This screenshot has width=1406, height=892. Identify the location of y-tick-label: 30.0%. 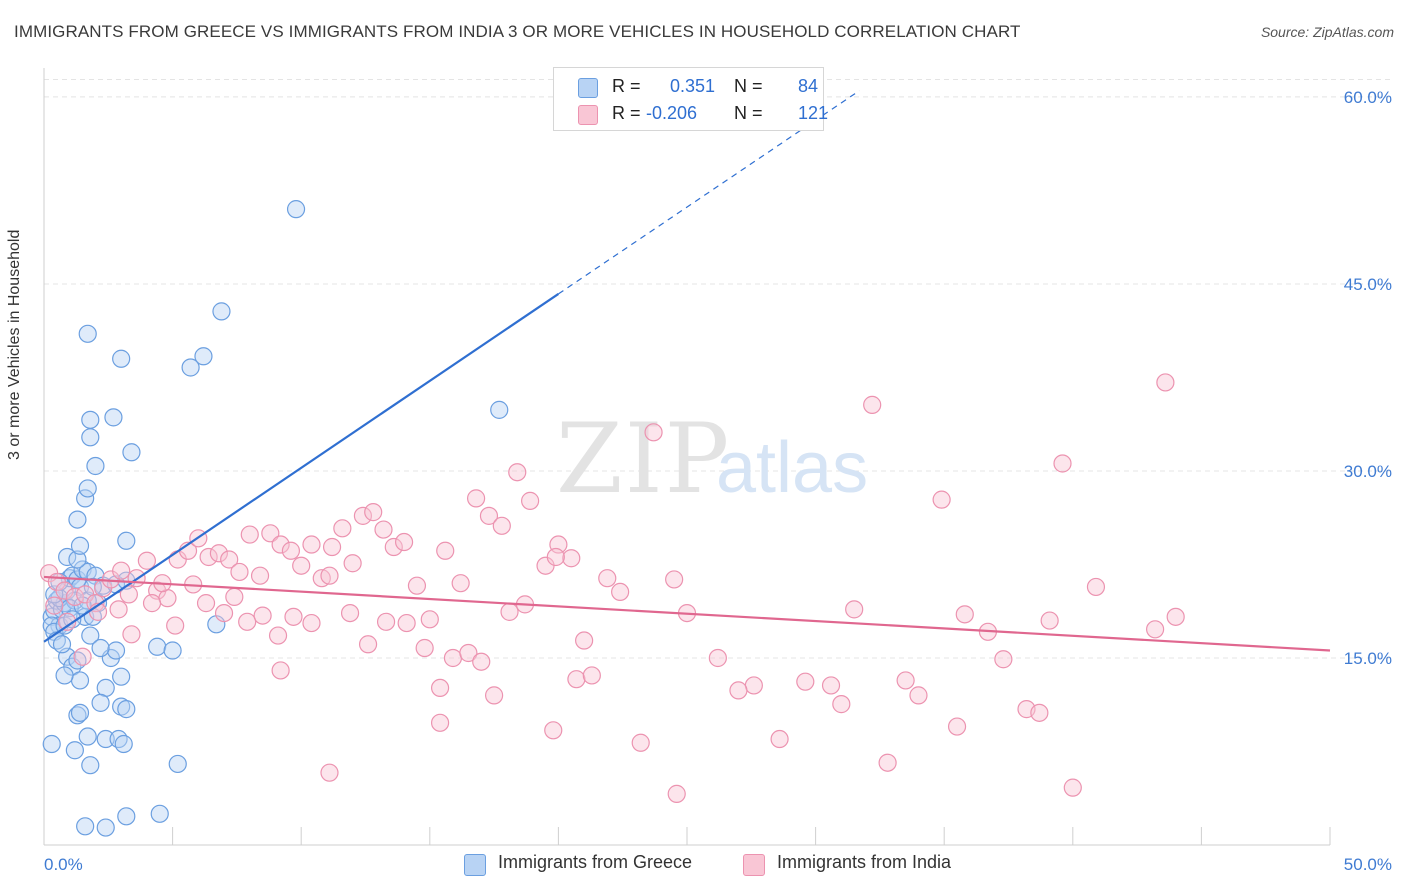
(1368, 471).